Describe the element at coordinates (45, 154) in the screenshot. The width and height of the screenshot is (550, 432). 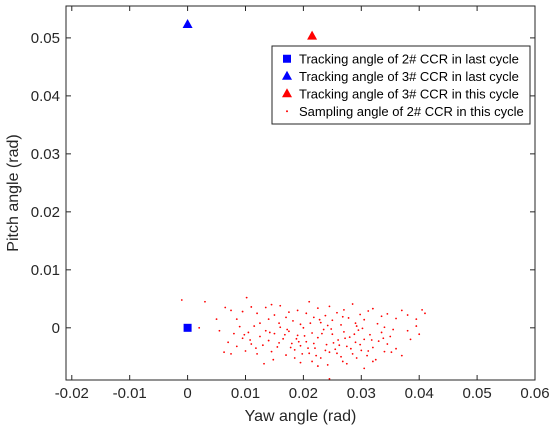
I see `y-tick-label: 0.03` at that location.